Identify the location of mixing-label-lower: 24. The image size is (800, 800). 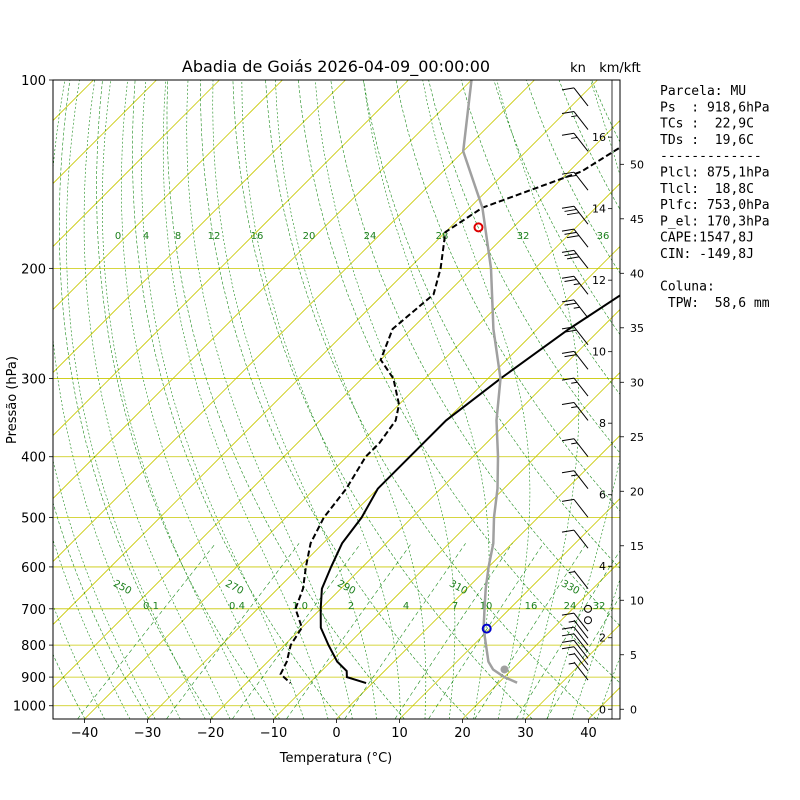
(570, 606).